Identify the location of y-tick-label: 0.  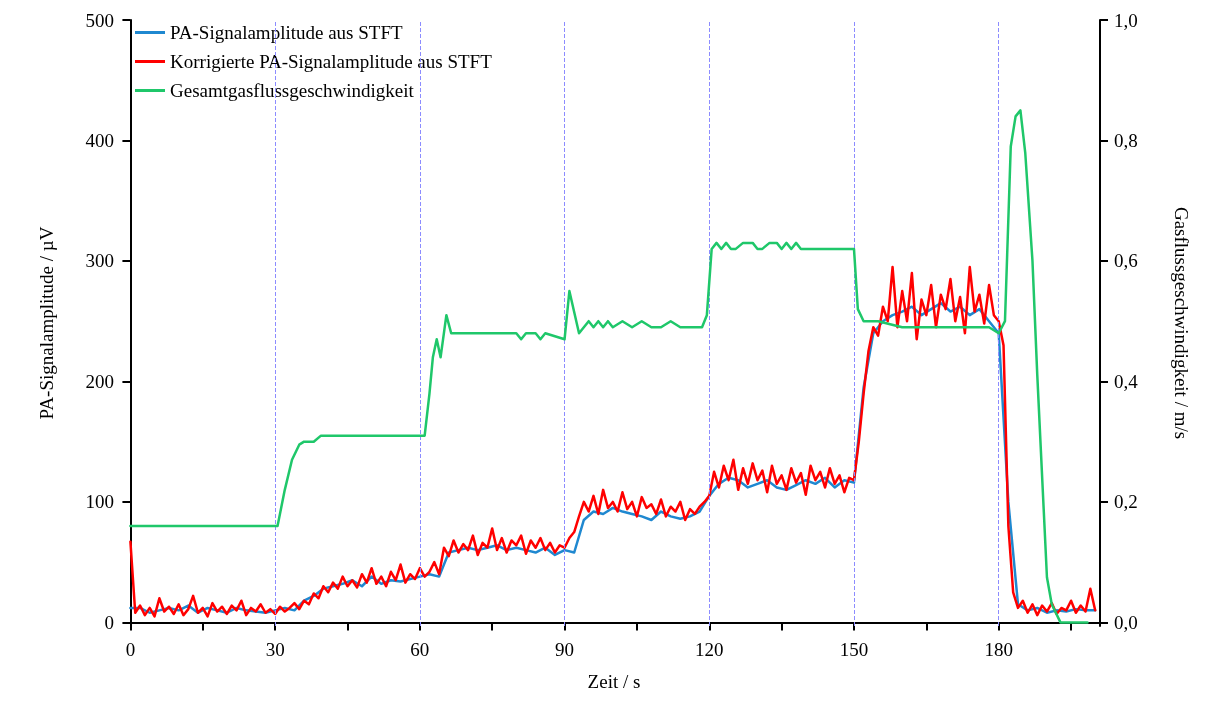
(109, 622).